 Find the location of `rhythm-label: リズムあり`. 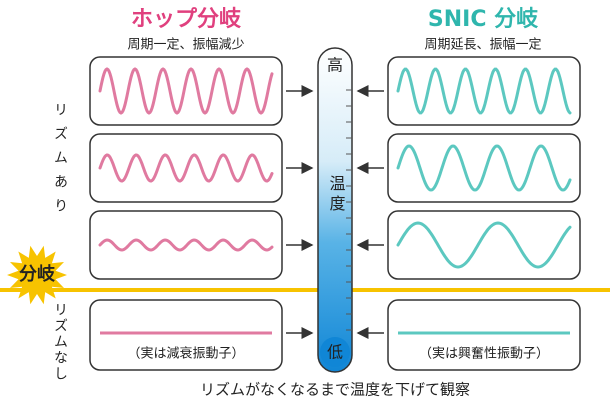

rhythm-label: リズムあり is located at coordinates (60, 162).